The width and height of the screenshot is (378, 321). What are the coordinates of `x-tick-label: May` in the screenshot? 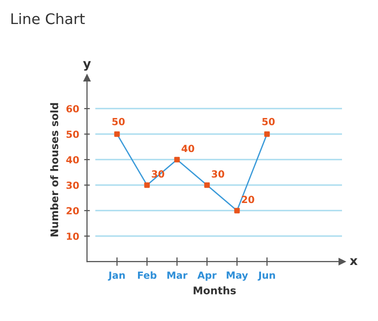 It's located at (237, 276).